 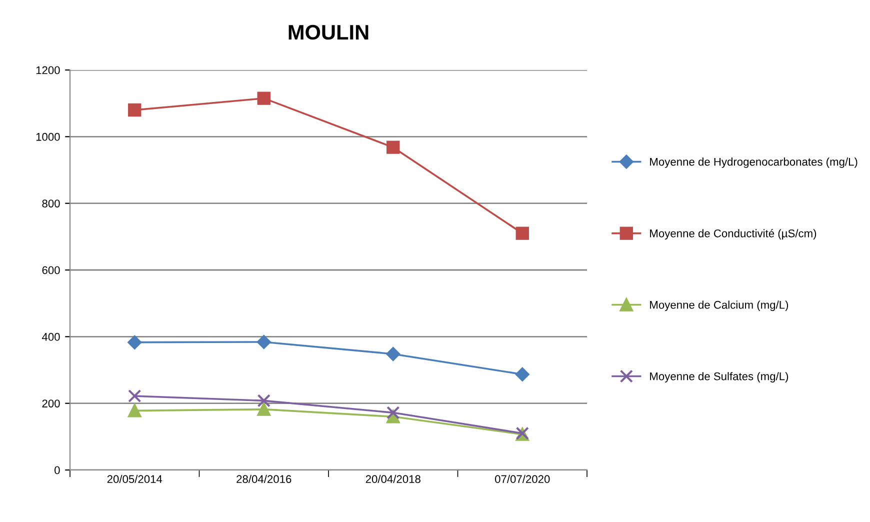 I want to click on x-tick-label: 20/05/2014, so click(x=134, y=479).